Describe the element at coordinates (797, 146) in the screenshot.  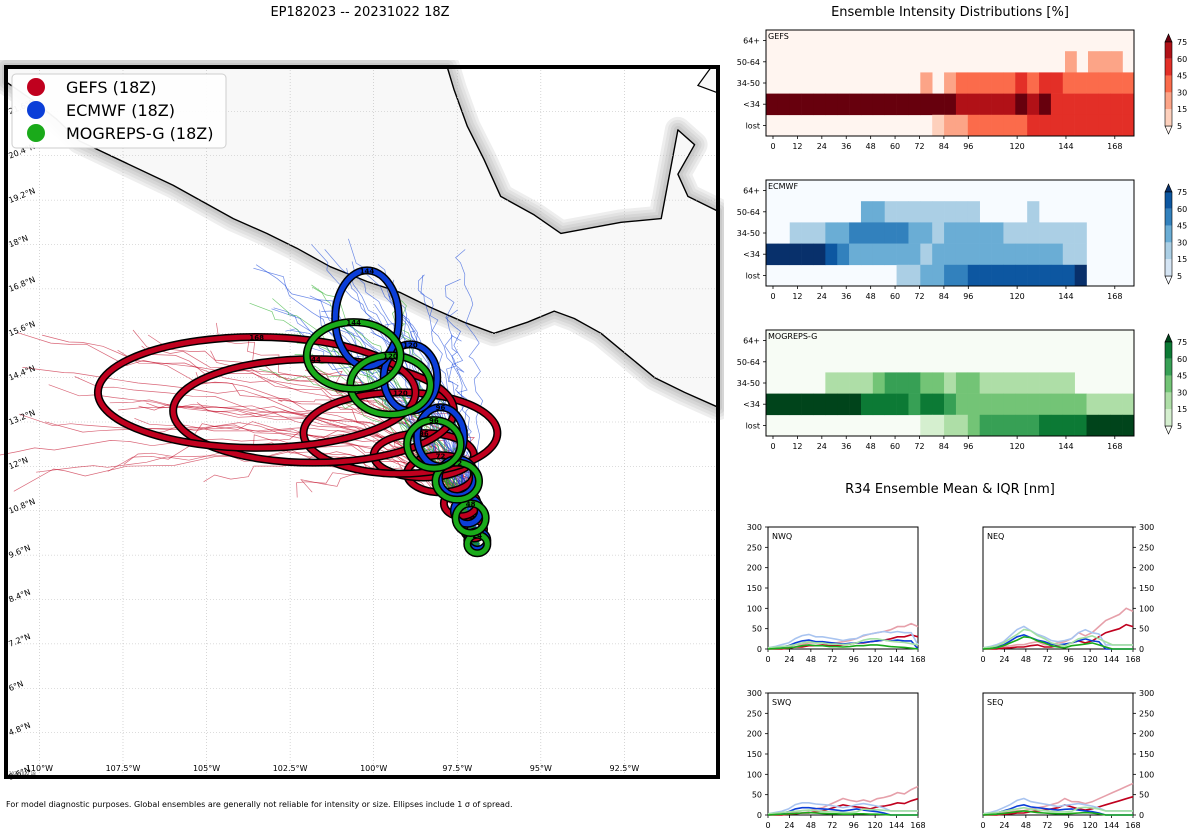
I see `x-tick-label: 12` at that location.